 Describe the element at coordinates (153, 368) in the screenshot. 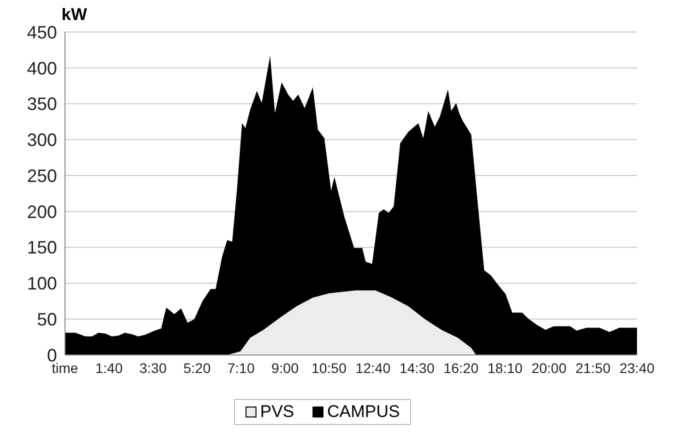

I see `x-tick-label: 3:30` at that location.